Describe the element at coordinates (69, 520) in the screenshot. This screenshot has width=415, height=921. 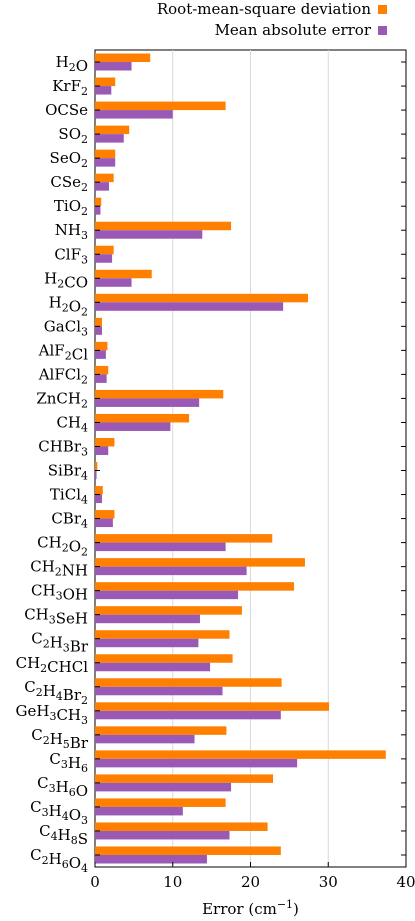
I see `category-label: CBr4` at that location.